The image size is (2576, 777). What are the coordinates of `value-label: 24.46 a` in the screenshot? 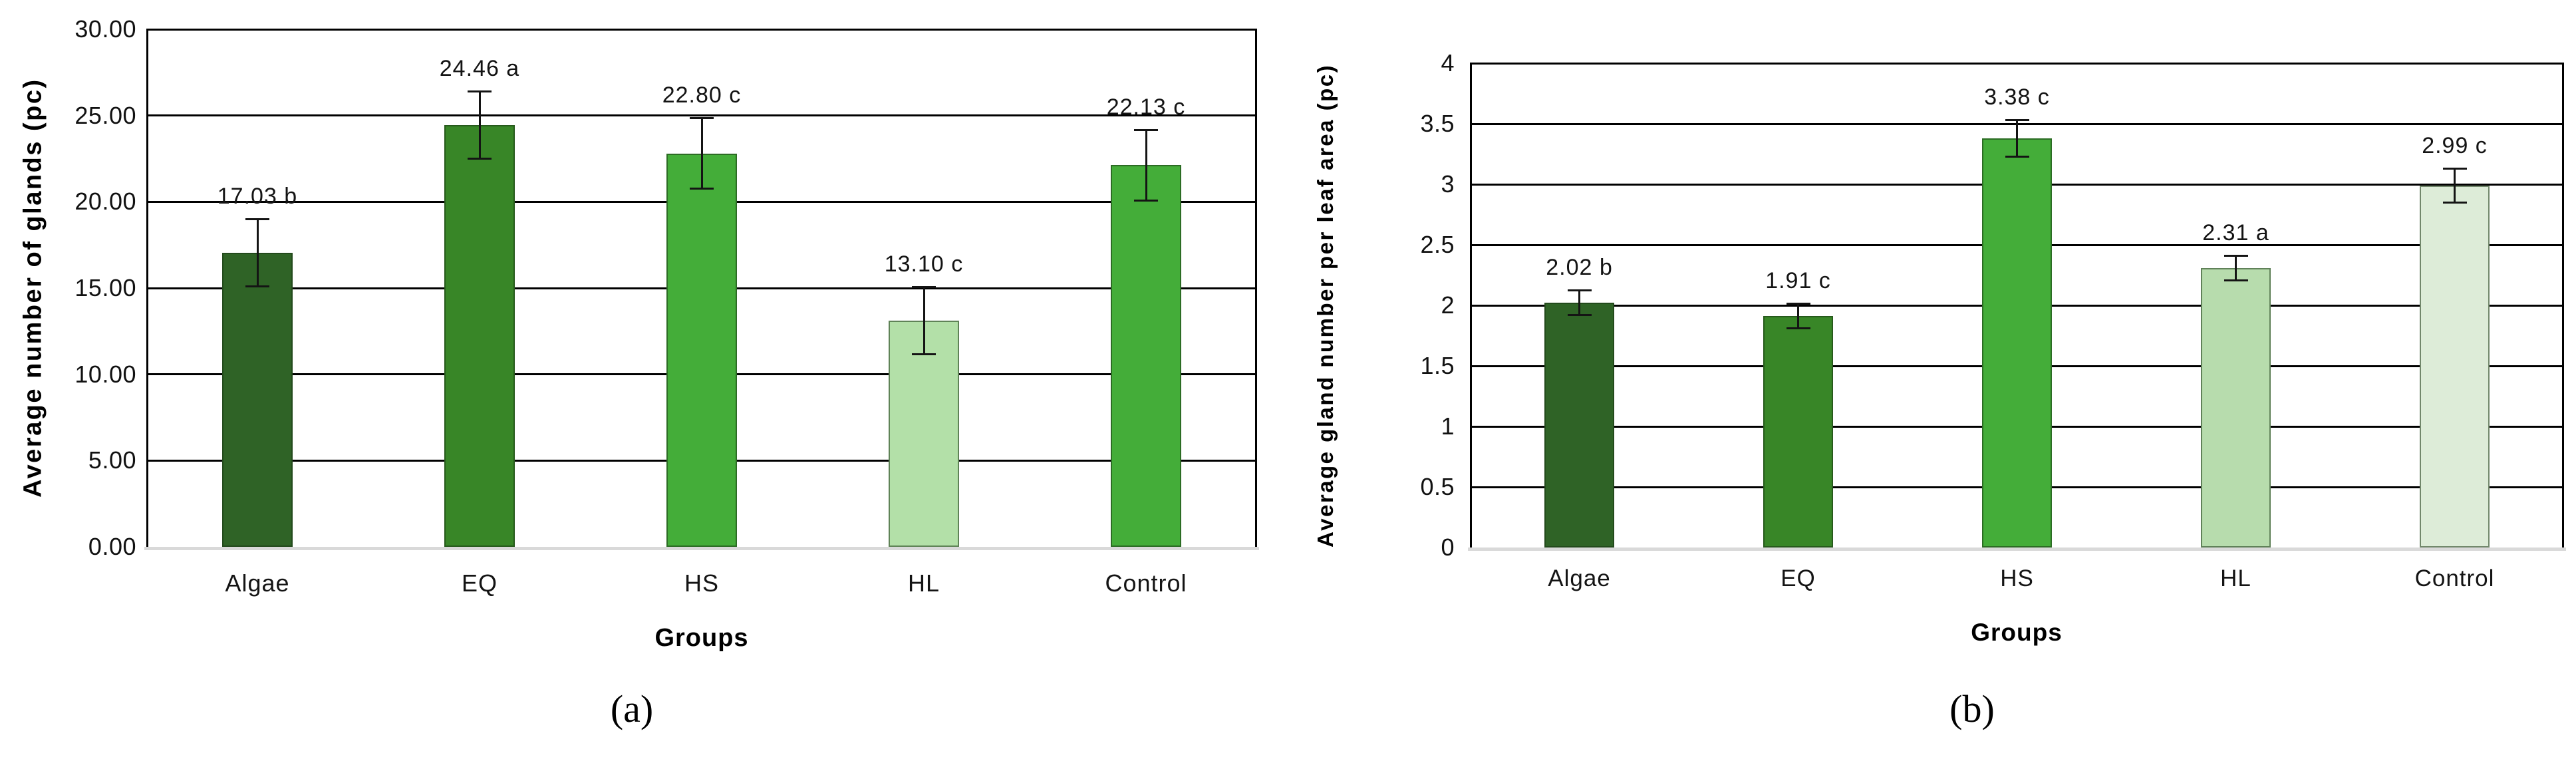 It's located at (480, 68).